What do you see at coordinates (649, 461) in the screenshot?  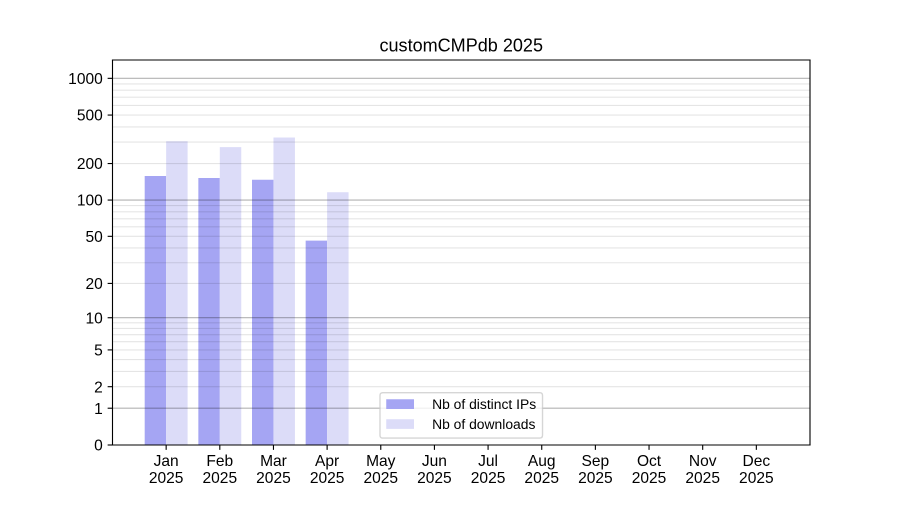 I see `svg-text: Oct` at bounding box center [649, 461].